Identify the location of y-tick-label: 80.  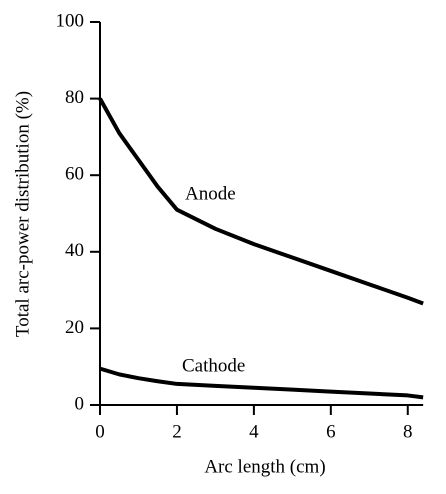
(74, 97).